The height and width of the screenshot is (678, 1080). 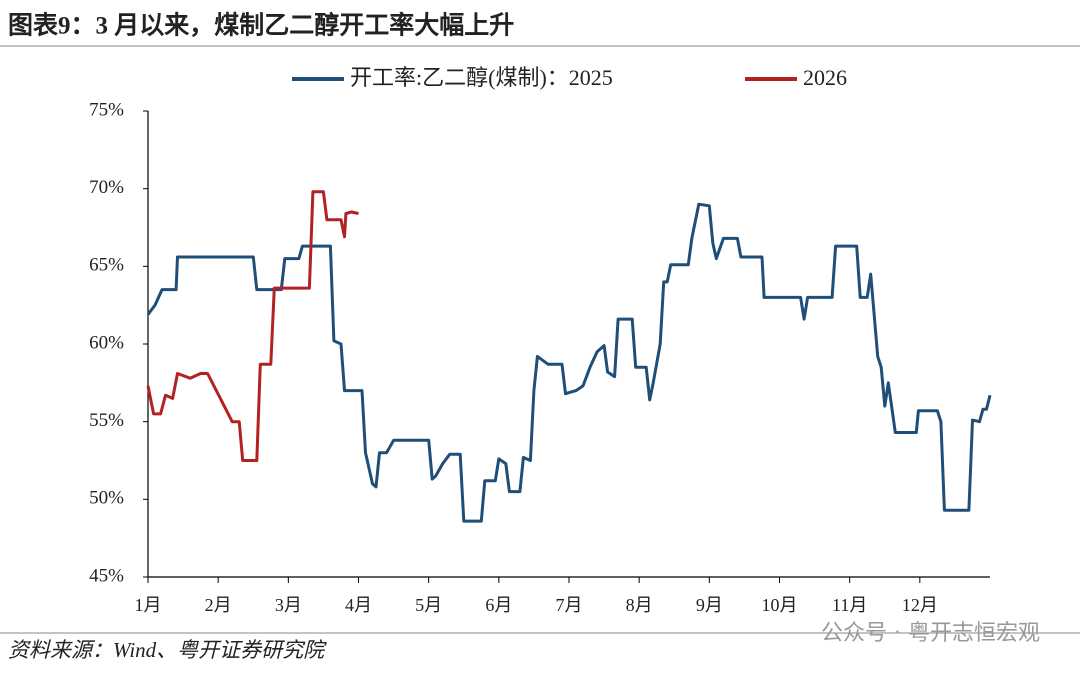 What do you see at coordinates (261, 25) in the screenshot?
I see `chart-title: 图表9：3 月以来，煤制乙二醇开工率大幅上升` at bounding box center [261, 25].